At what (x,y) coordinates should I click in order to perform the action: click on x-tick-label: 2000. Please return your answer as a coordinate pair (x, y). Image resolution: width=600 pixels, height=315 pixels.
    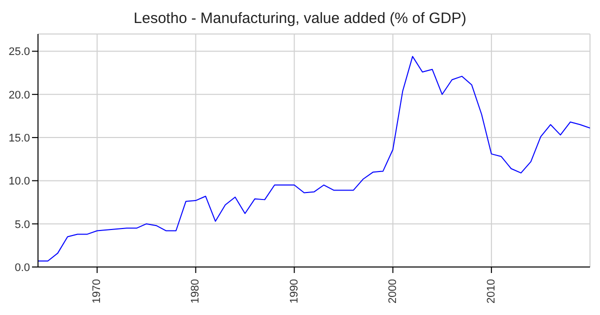
    Looking at the image, I should click on (392, 291).